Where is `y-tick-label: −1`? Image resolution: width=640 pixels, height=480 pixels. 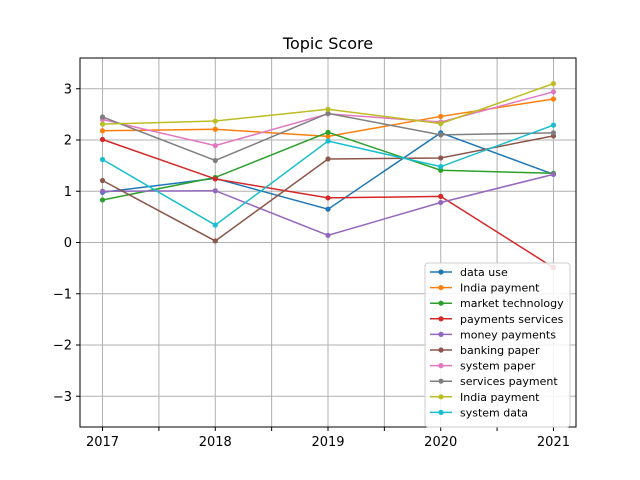 y-tick-label: −1 is located at coordinates (62, 294).